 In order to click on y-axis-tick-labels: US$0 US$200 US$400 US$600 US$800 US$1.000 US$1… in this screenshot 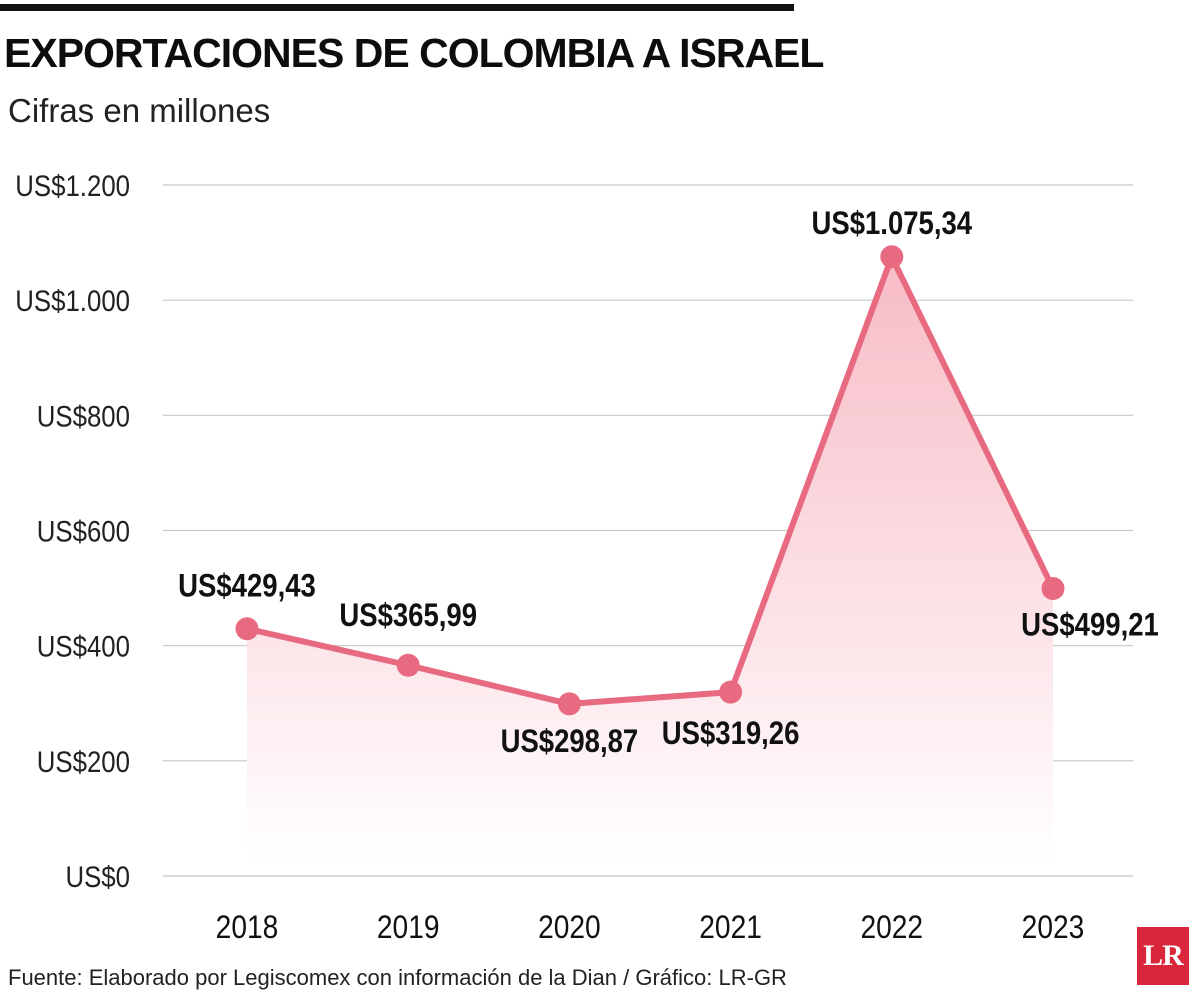, I will do `click(72, 531)`.